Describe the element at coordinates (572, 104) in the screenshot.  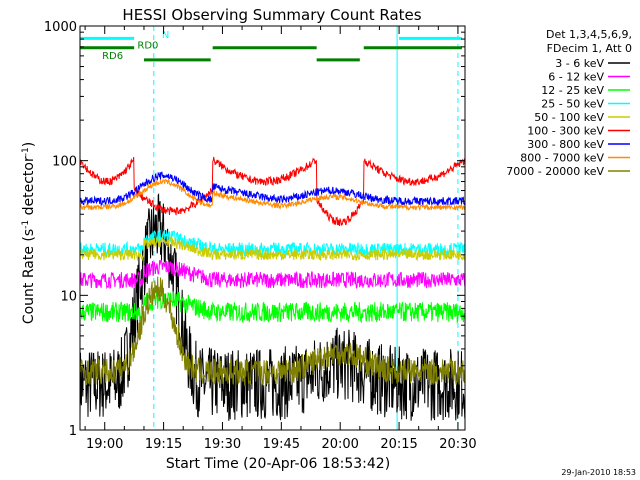
I see `legend-entry-label: 25 - 50 keV` at that location.